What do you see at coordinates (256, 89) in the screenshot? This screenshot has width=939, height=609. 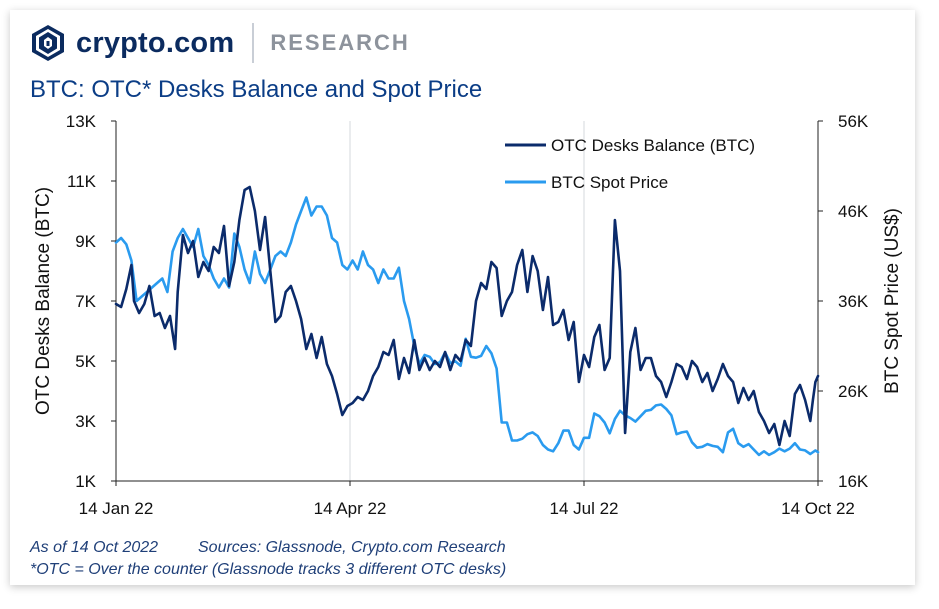 I see `chart-title: BTC: OTC* Desks Balance and Spot Price` at bounding box center [256, 89].